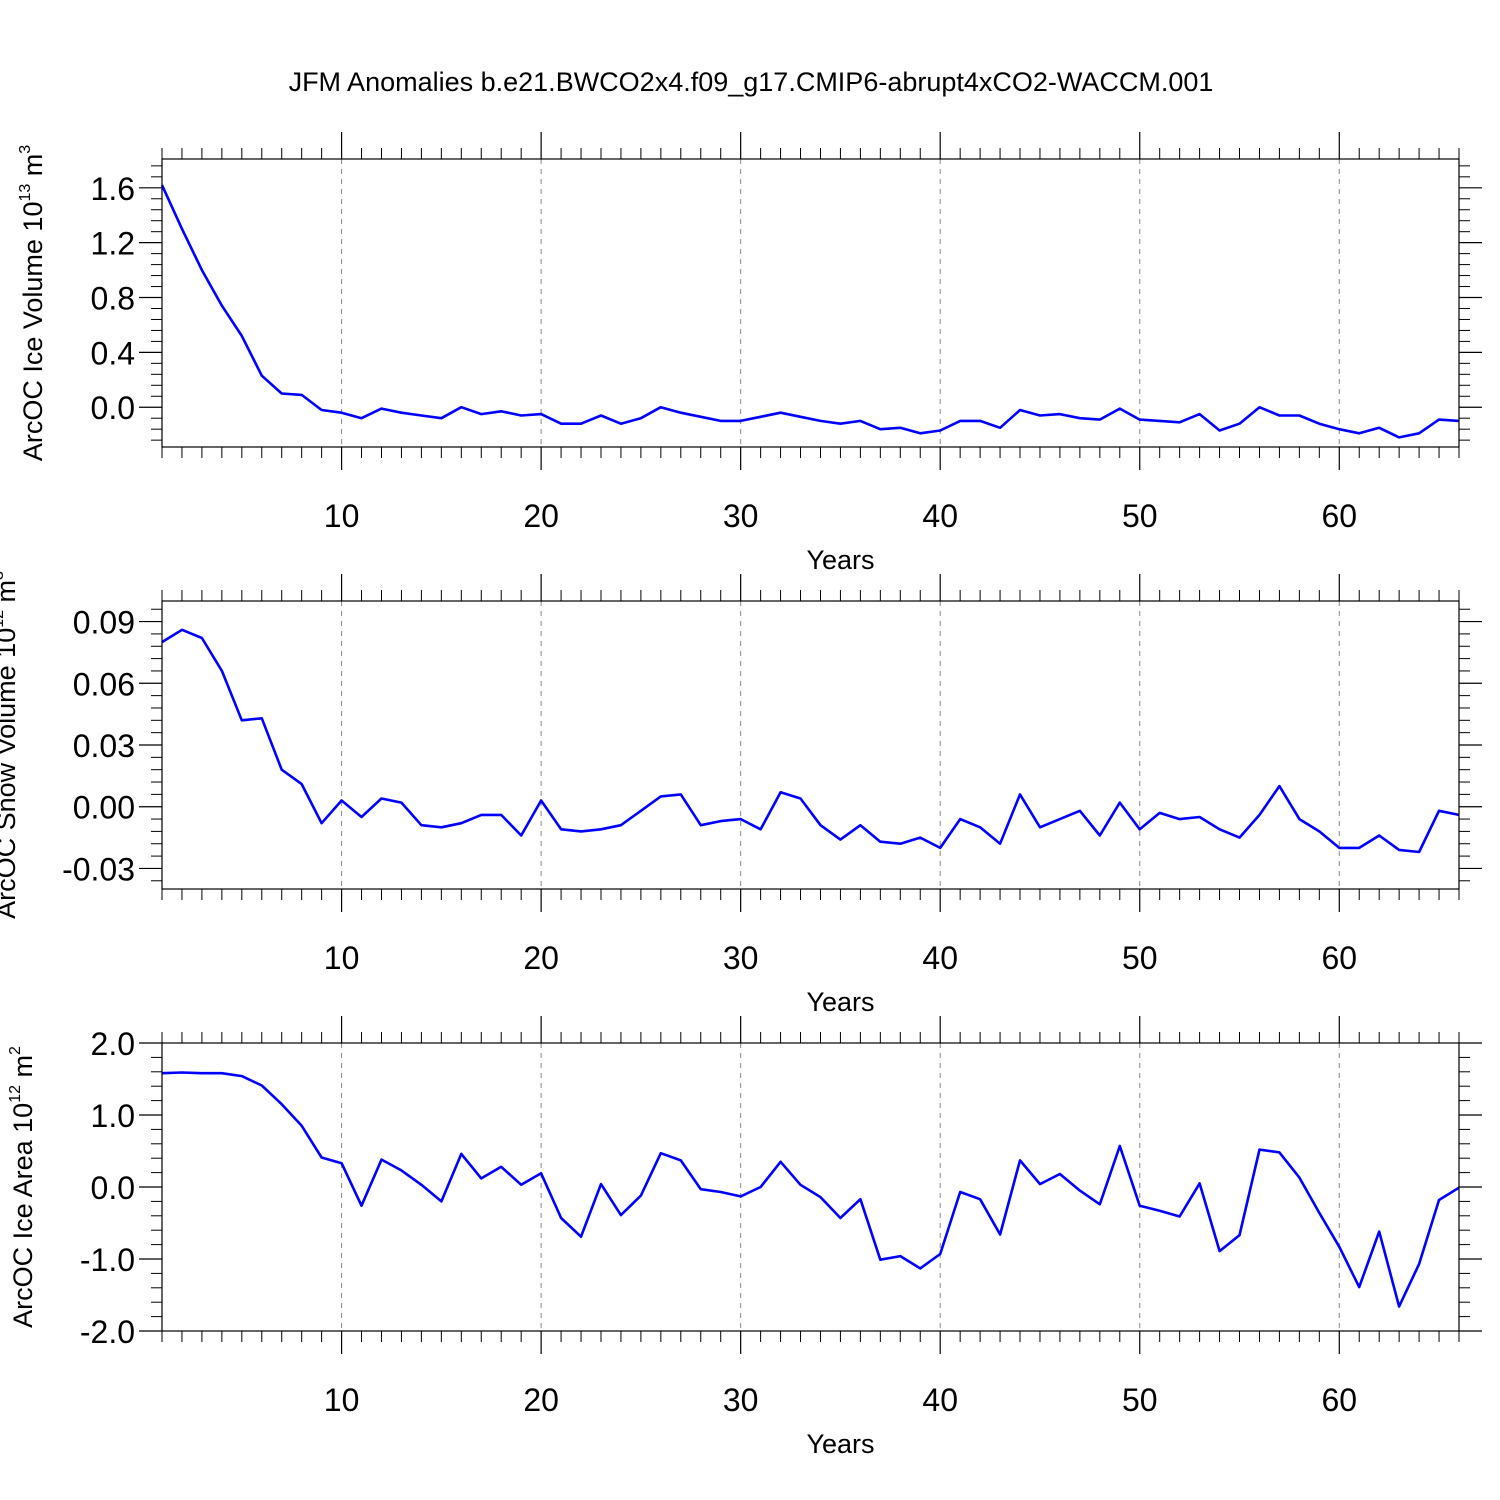  What do you see at coordinates (113, 1116) in the screenshot?
I see `ytick-label-1: 1.0` at bounding box center [113, 1116].